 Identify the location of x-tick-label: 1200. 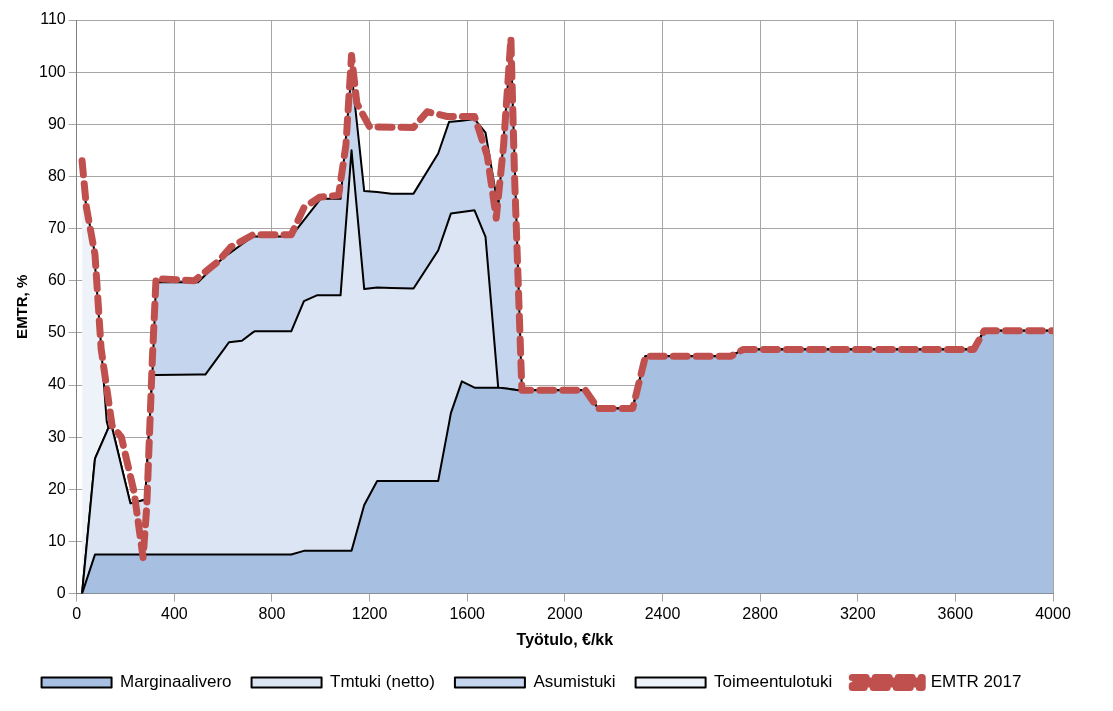
(369, 613).